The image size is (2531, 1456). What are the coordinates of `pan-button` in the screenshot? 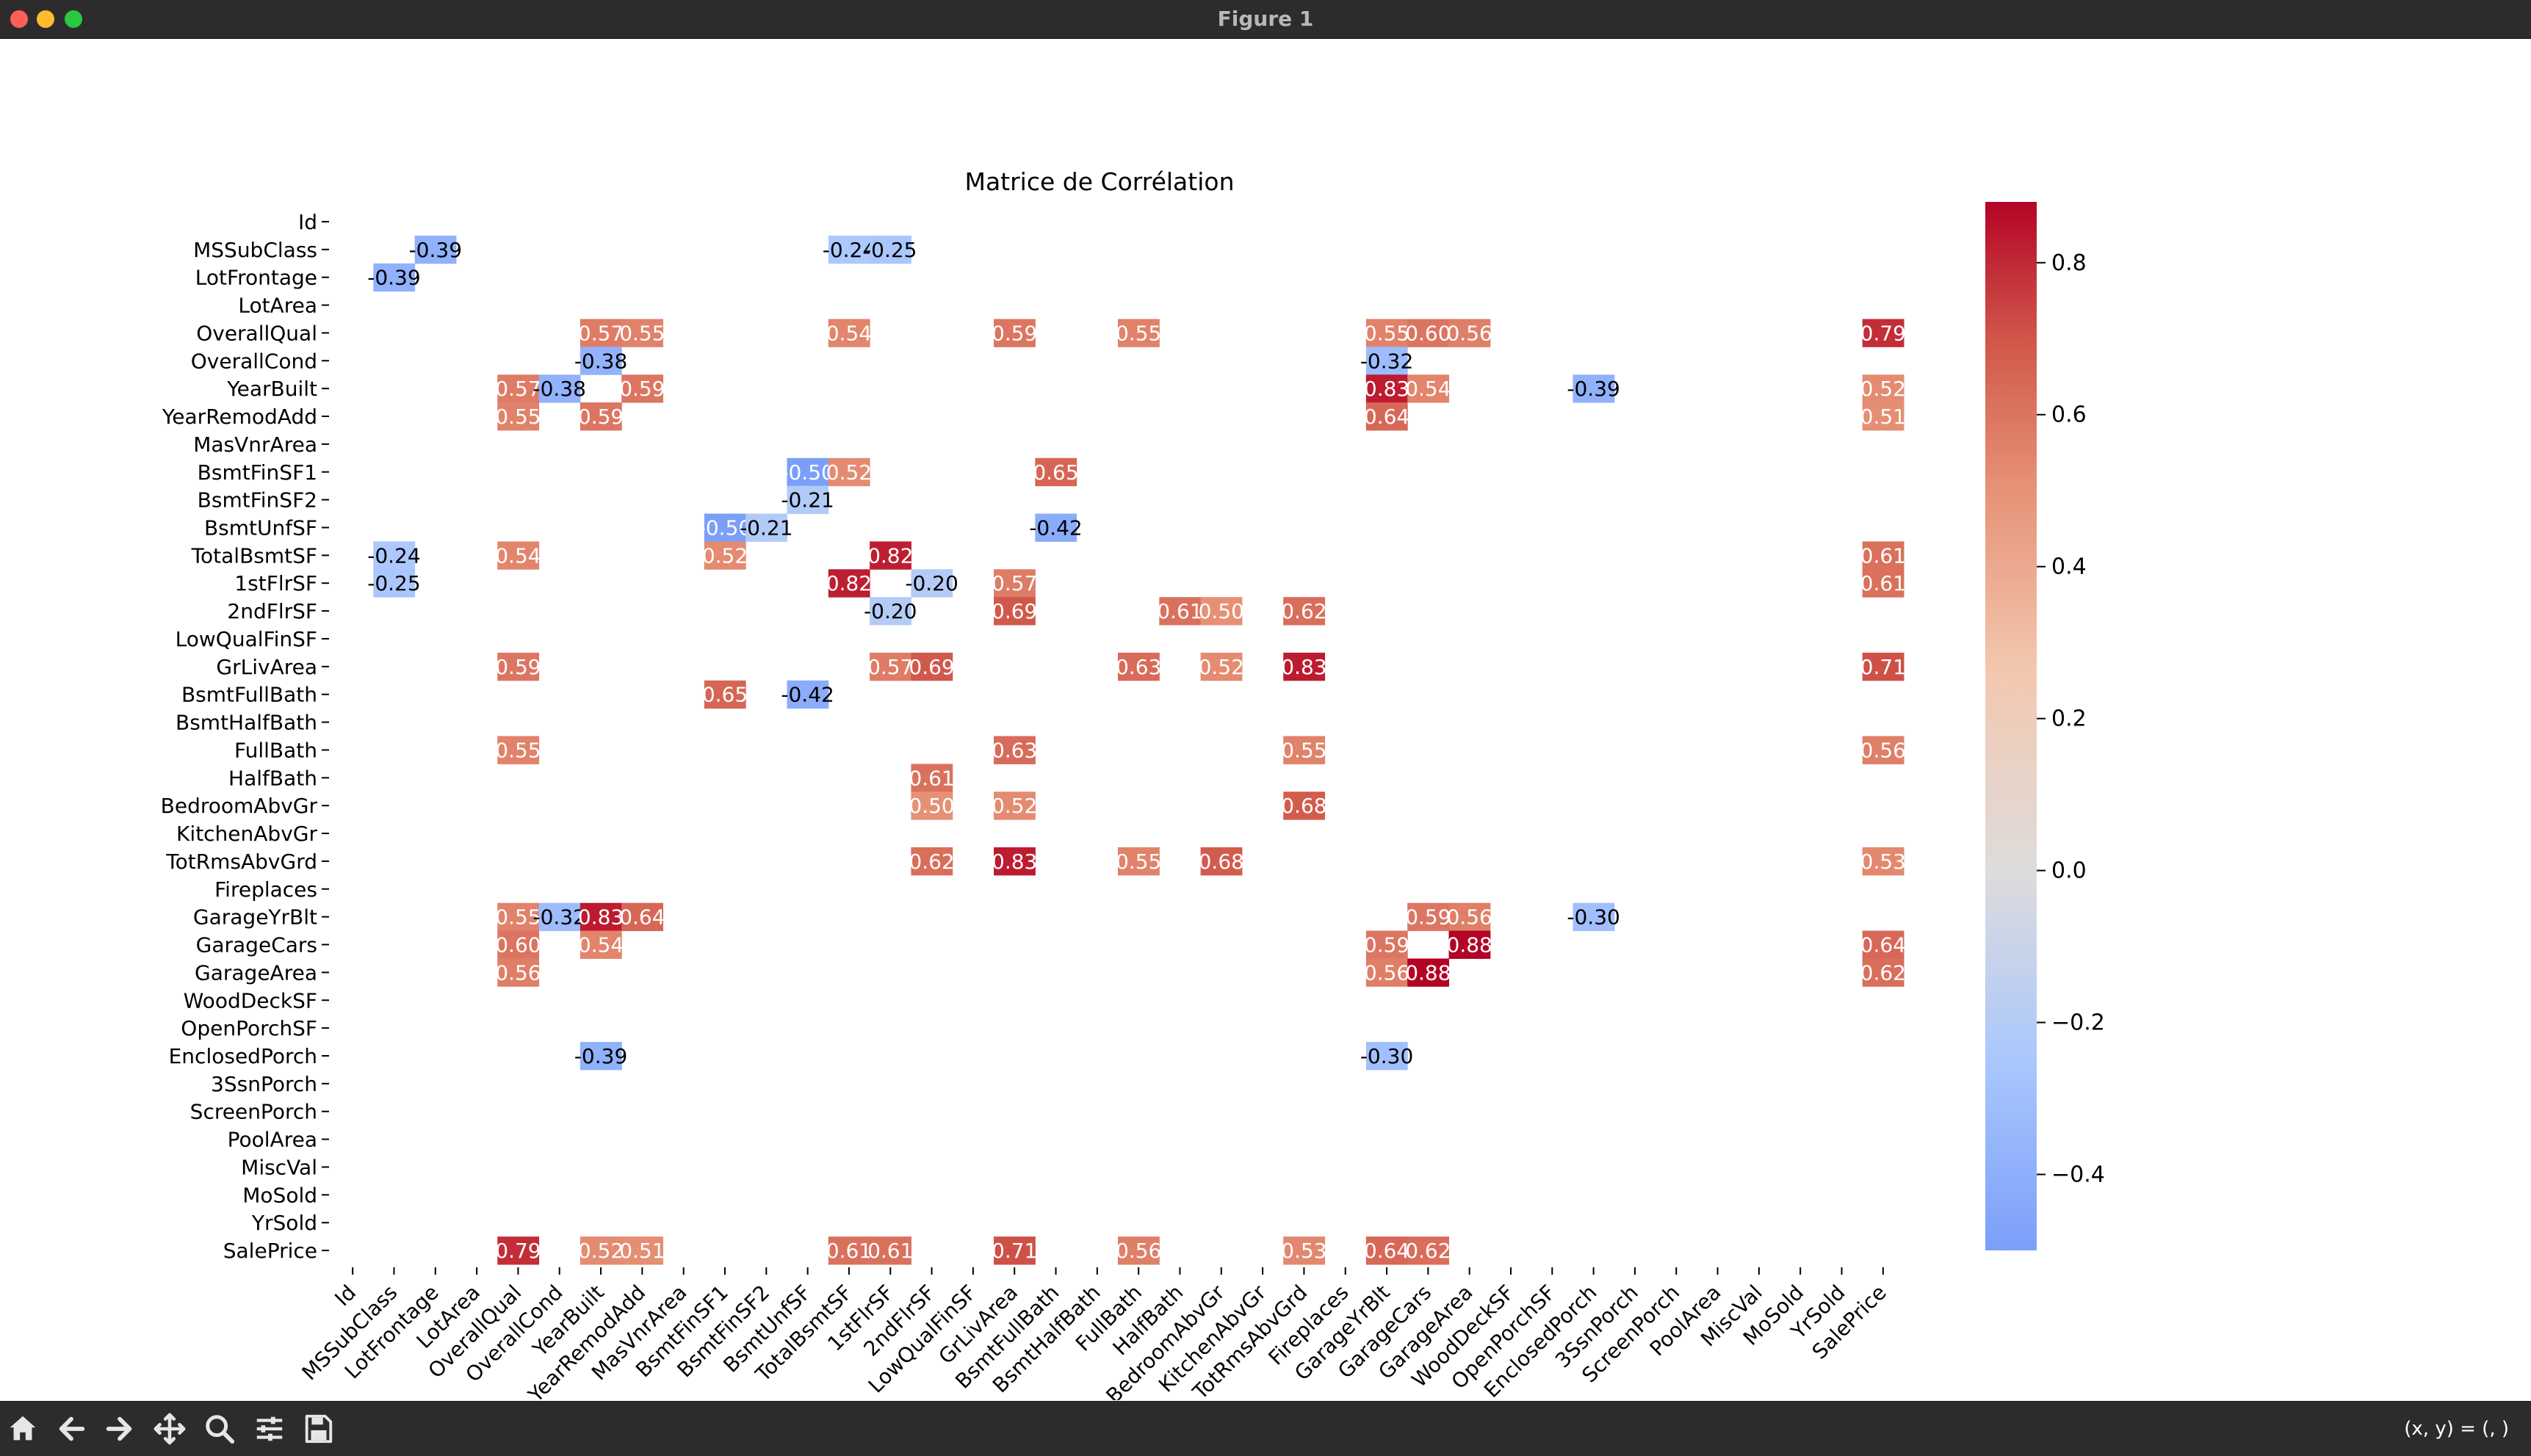 It's located at (169, 1429).